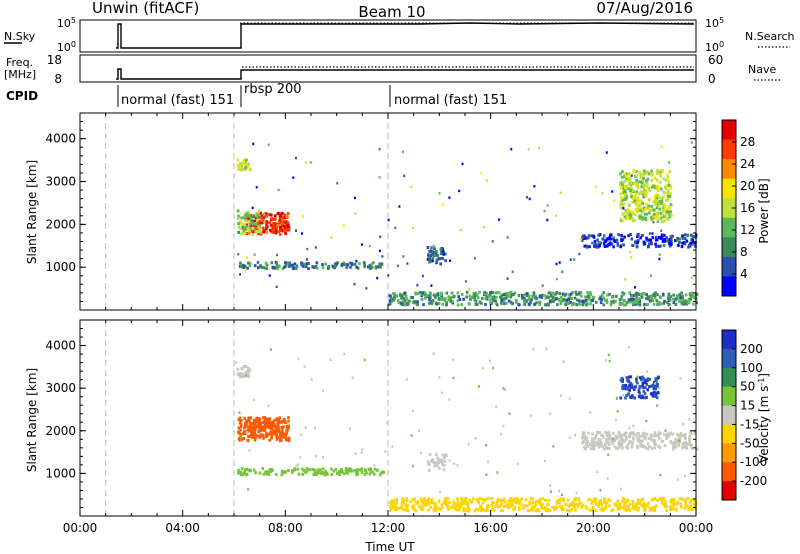 This screenshot has width=800, height=554. What do you see at coordinates (747, 406) in the screenshot?
I see `colorbar-tick-label: 15` at bounding box center [747, 406].